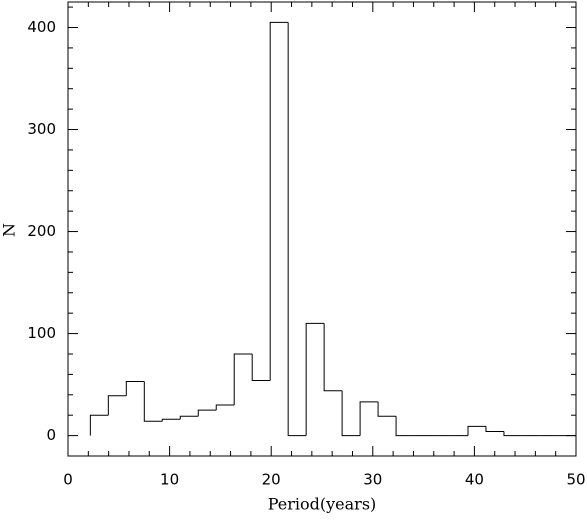  Describe the element at coordinates (575, 480) in the screenshot. I see `x-tick-label: 50` at that location.